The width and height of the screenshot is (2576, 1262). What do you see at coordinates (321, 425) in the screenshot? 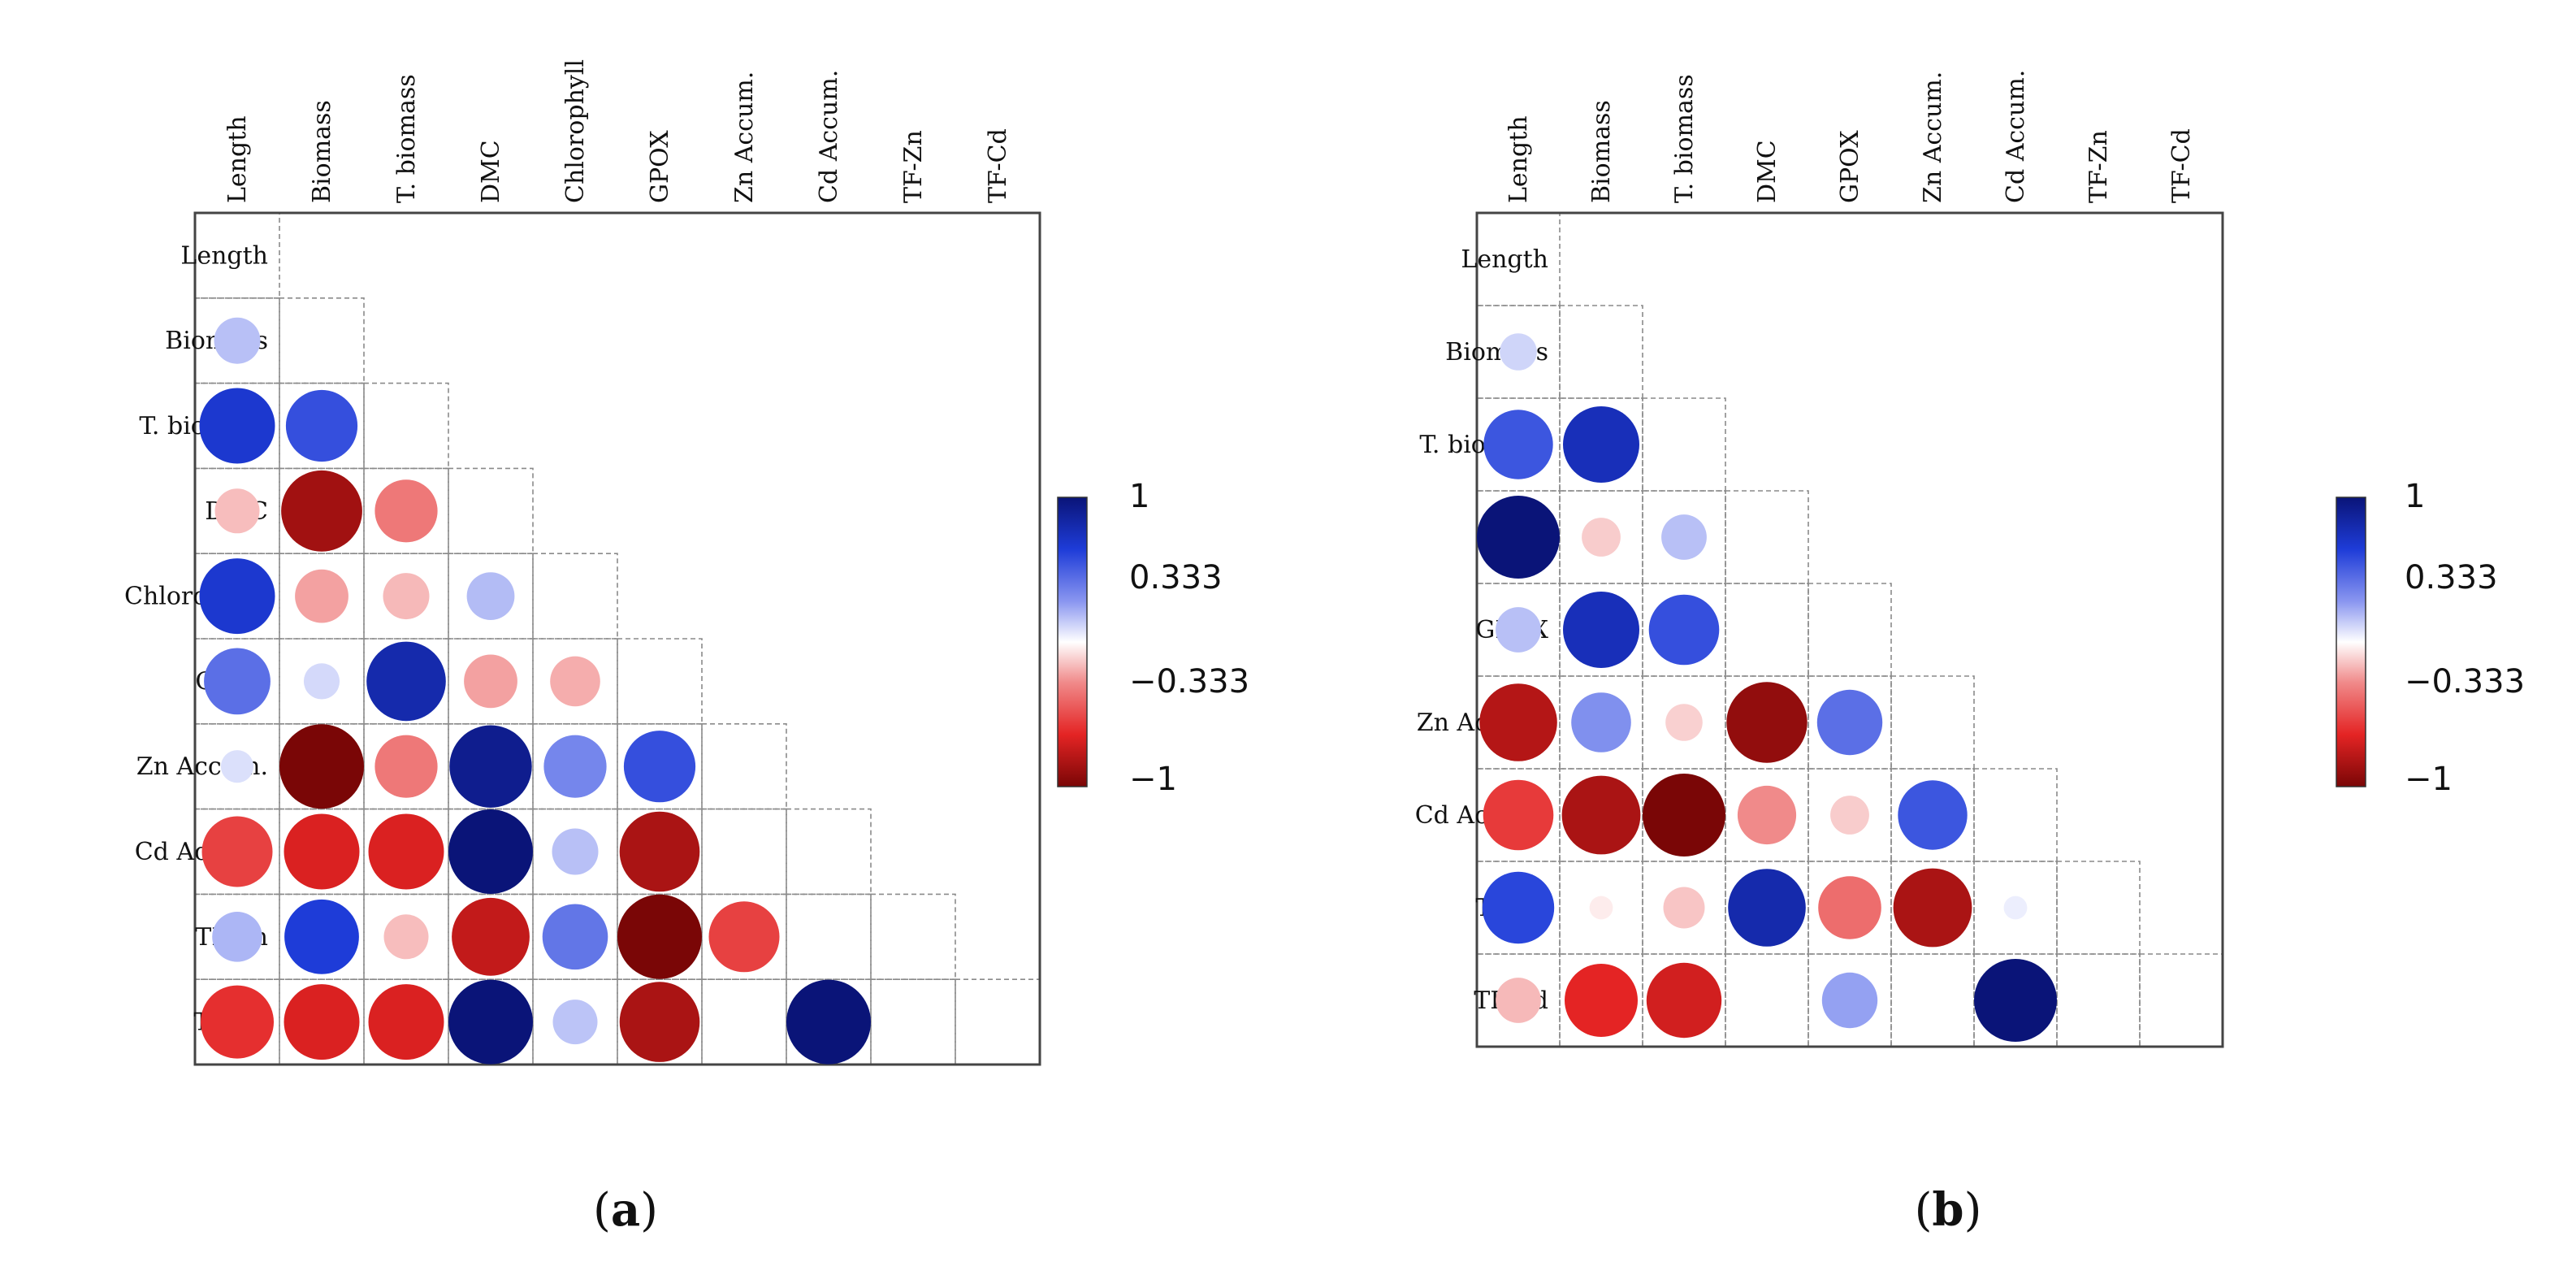
I see `panel-a-corr-t-biomass-biomass` at bounding box center [321, 425].